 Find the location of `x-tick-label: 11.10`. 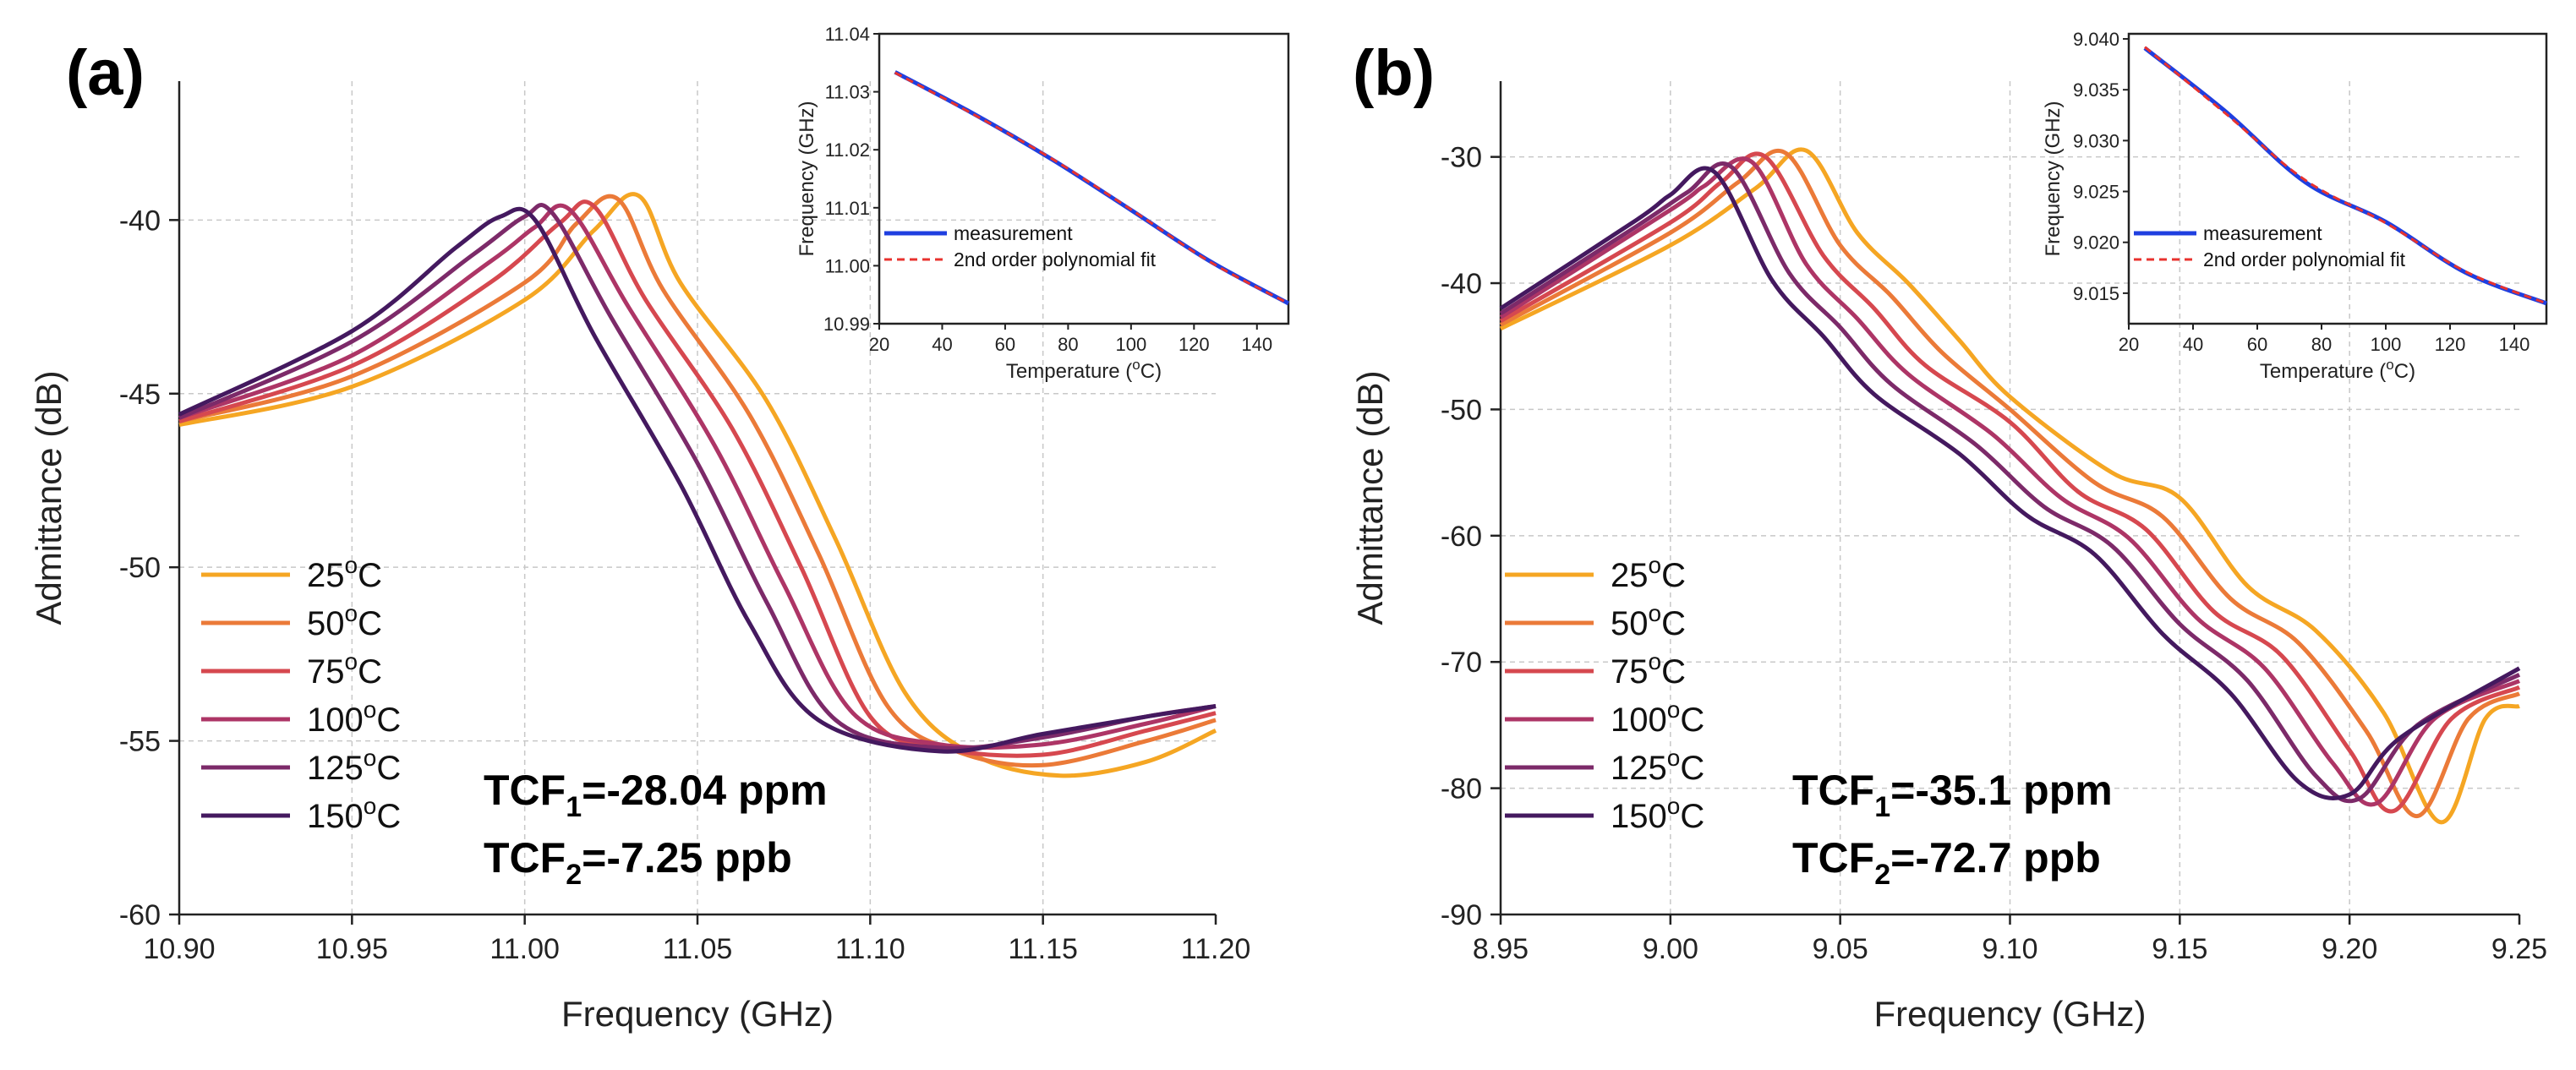

x-tick-label: 11.10 is located at coordinates (870, 949).